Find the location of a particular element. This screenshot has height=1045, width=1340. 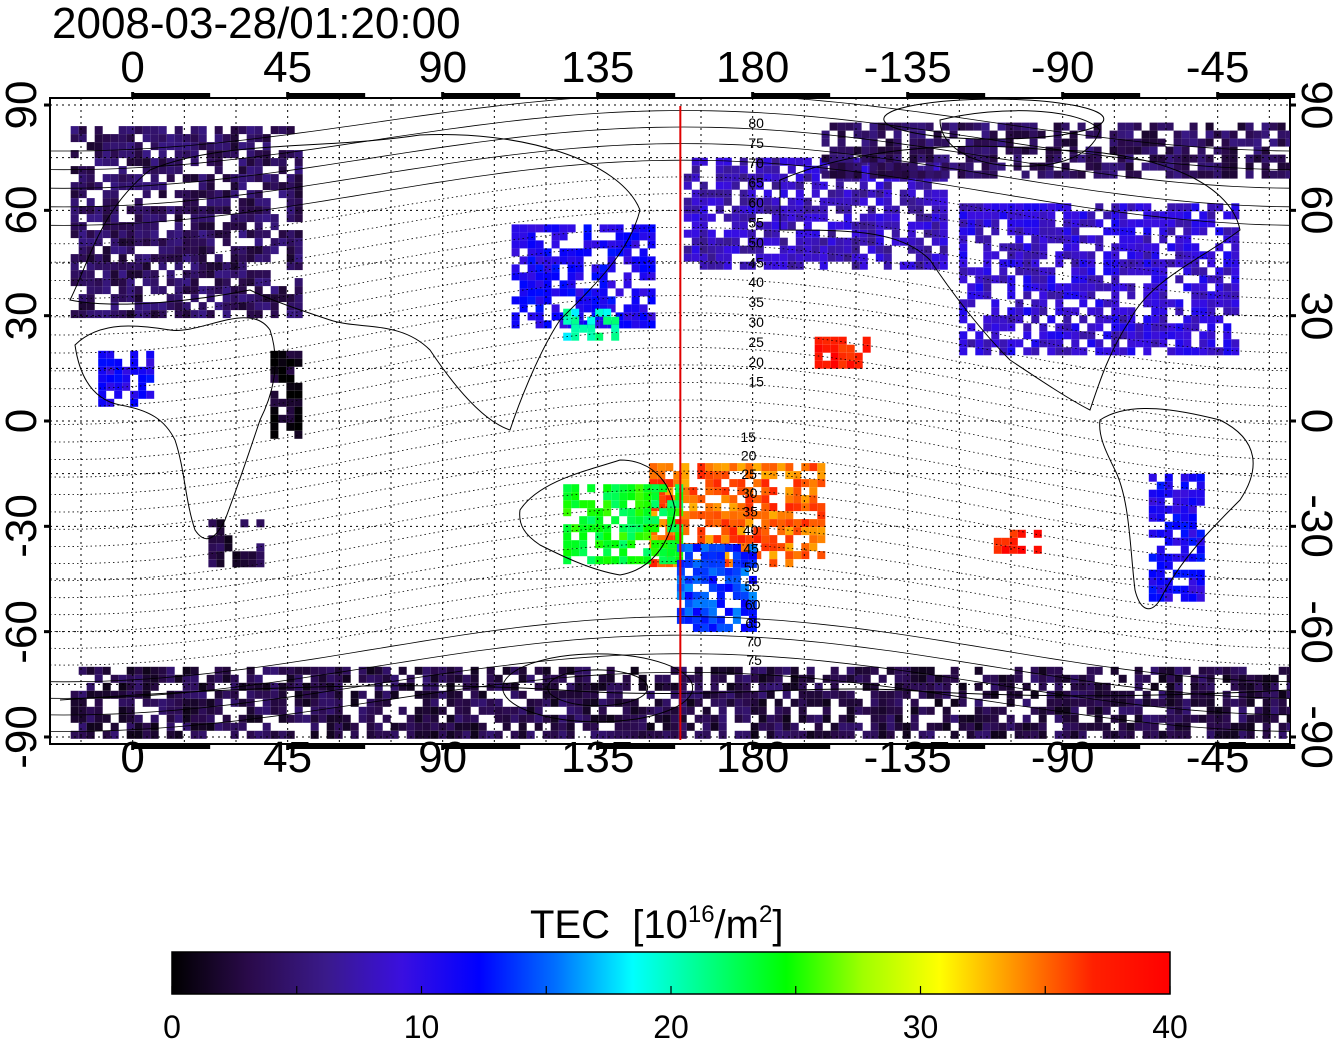

frame-bar-top is located at coordinates (1256, 95).